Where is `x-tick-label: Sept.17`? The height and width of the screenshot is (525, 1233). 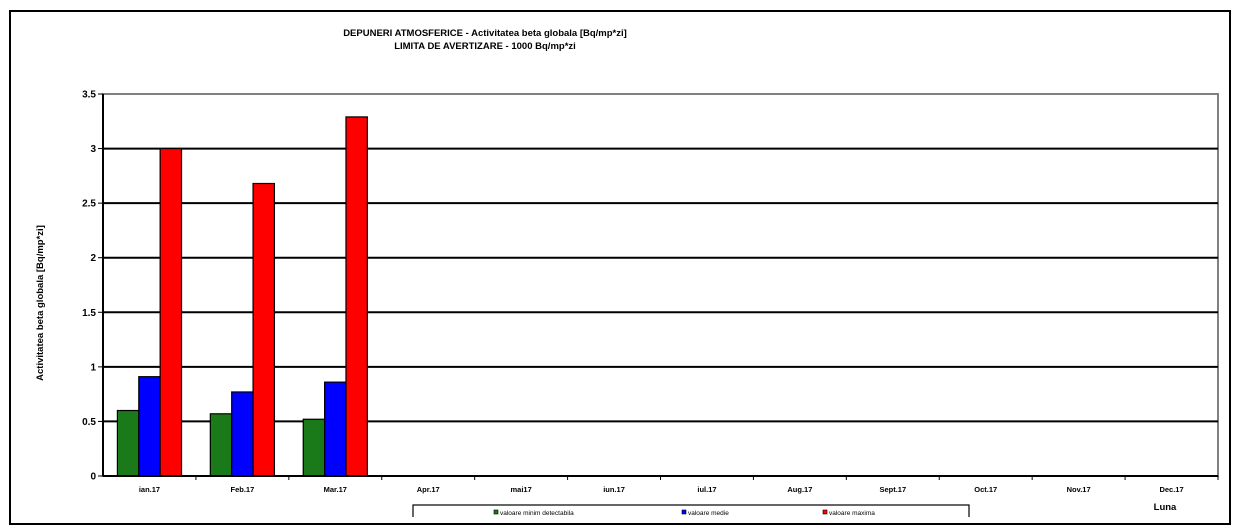
x-tick-label: Sept.17 is located at coordinates (892, 489).